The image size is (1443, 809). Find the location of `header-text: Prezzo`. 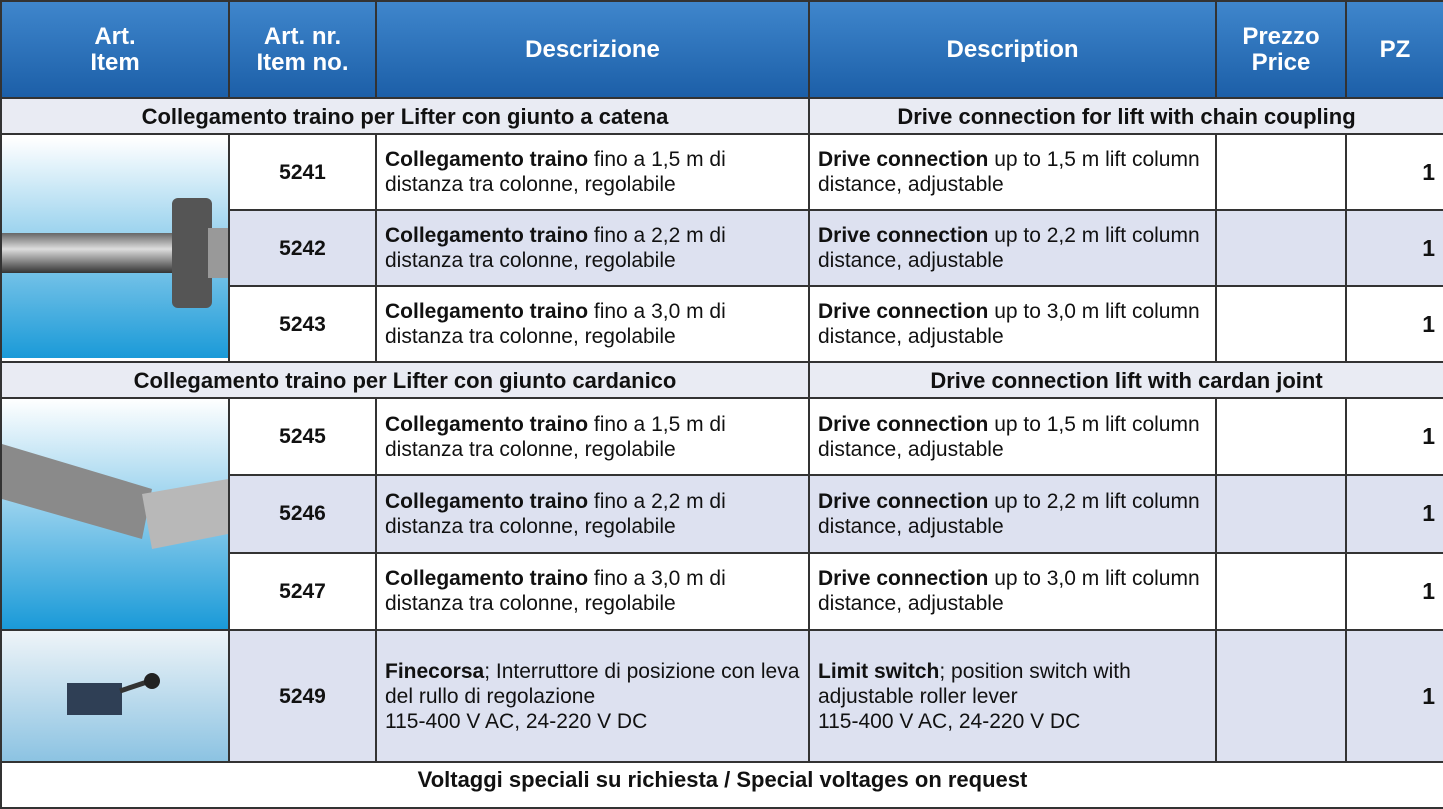

header-text: Prezzo is located at coordinates (1281, 36).